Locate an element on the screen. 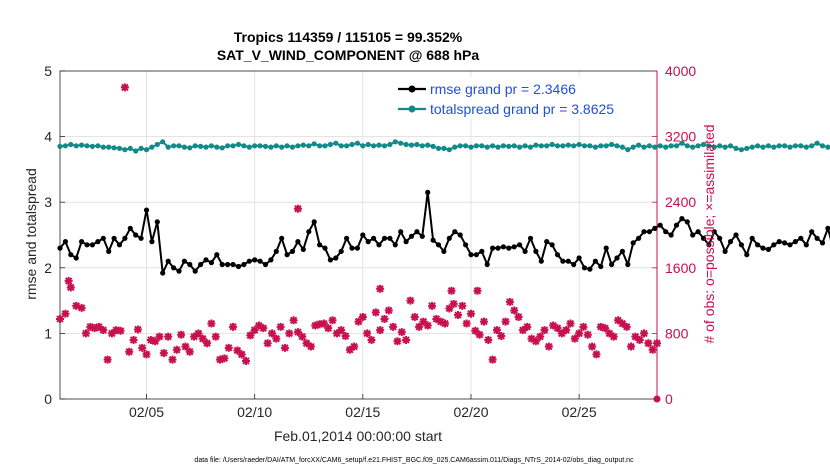 The image size is (830, 470). y-left-tick-label-5: 5 is located at coordinates (48, 71).